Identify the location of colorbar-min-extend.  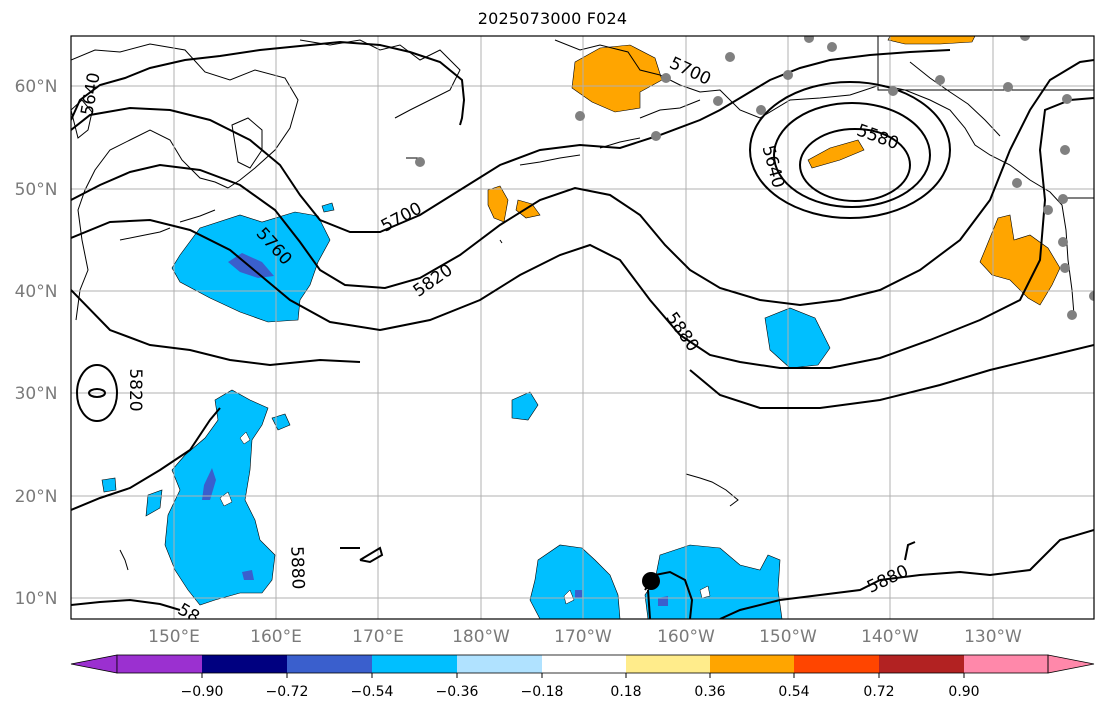
(94, 664).